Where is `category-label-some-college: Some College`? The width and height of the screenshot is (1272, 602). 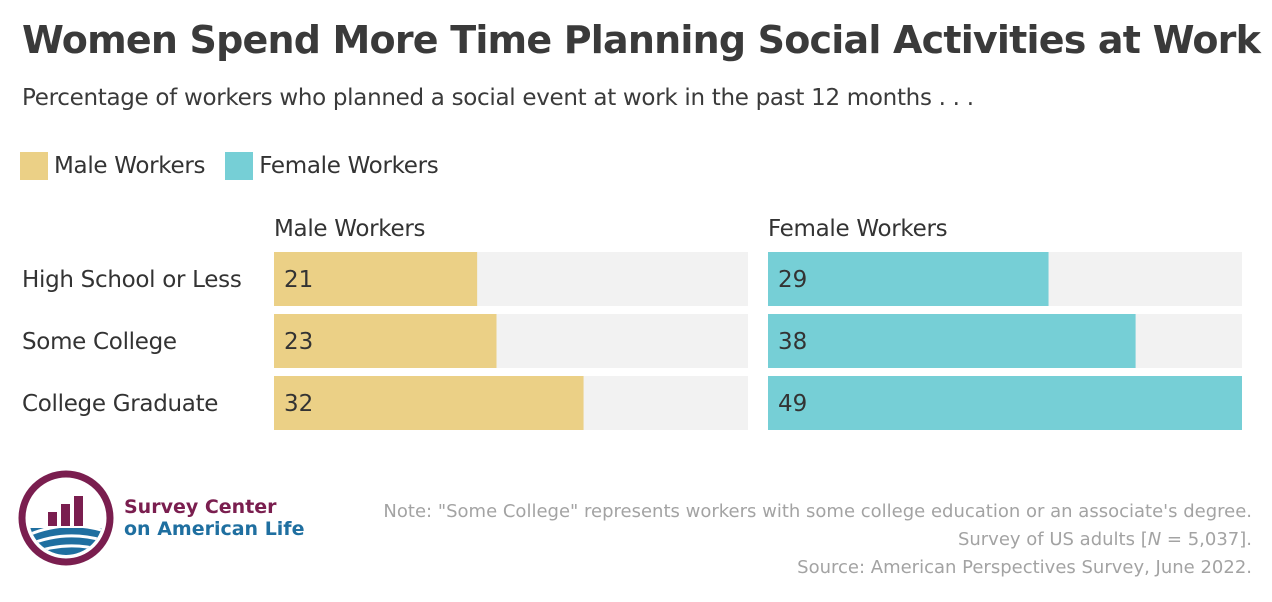 category-label-some-college: Some College is located at coordinates (99, 342).